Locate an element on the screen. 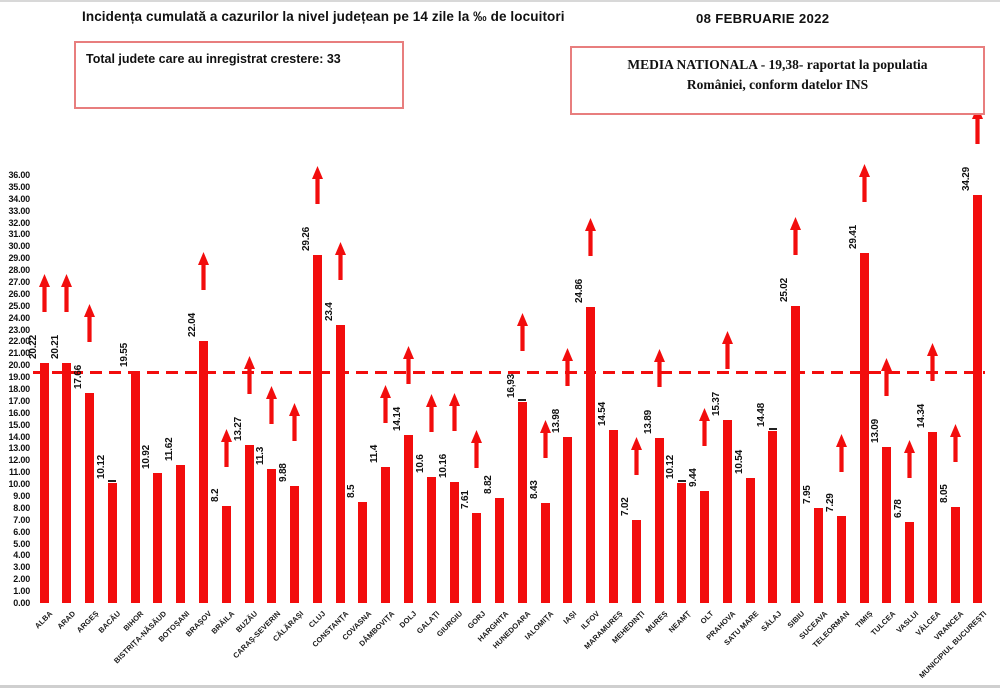  x-axis-label: BACĂU is located at coordinates (109, 622).